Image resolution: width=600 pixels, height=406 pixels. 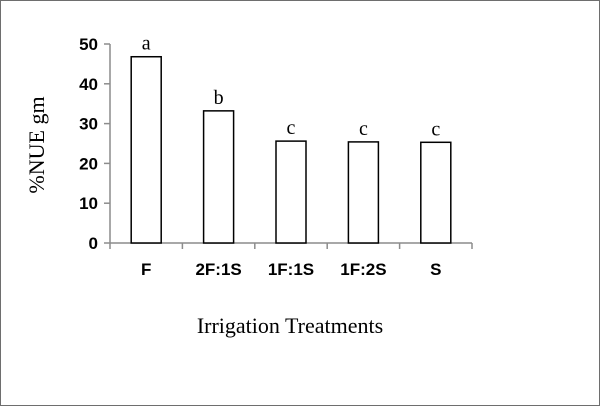 I want to click on x-tick-label: 1F:2S, so click(x=363, y=269).